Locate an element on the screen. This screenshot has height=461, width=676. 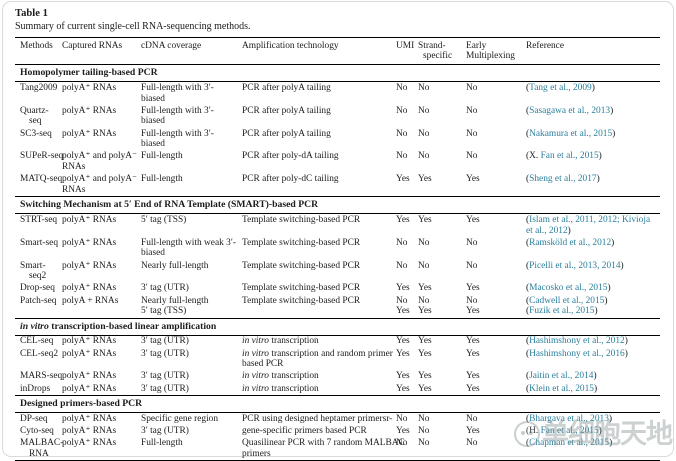
reference-link: Tang et al., 2009 is located at coordinates (560, 88).